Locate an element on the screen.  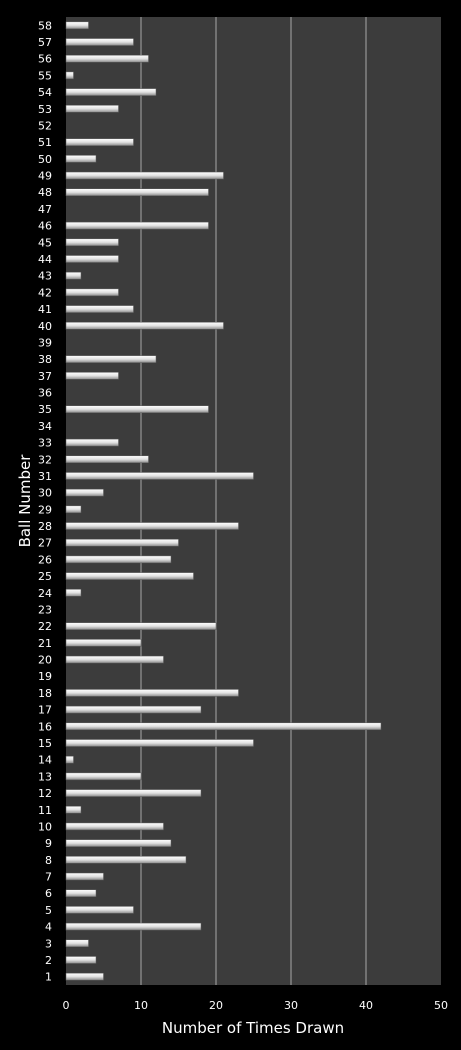
y-tick-label: 9 is located at coordinates (48, 843).